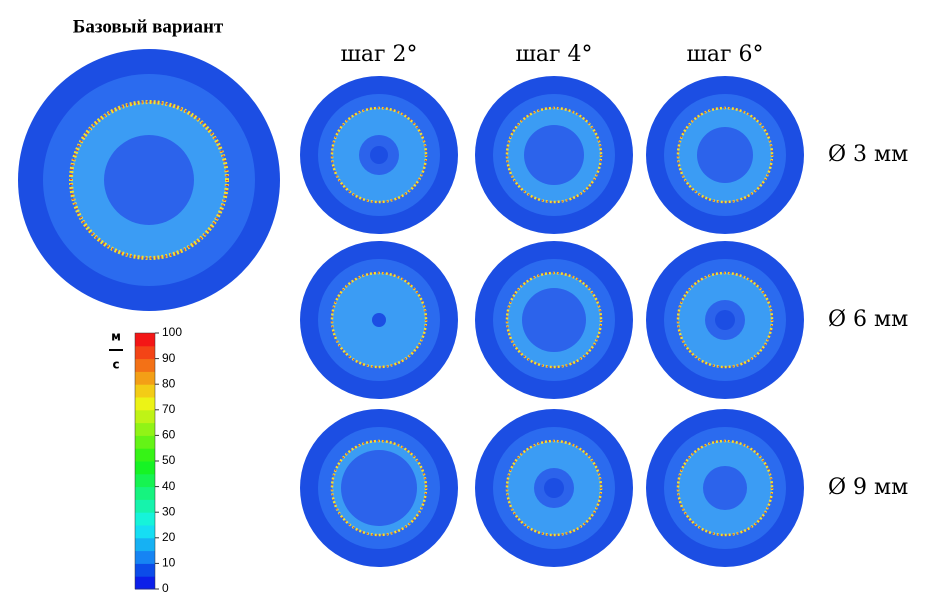 Image resolution: width=940 pixels, height=602 pixels. Describe the element at coordinates (116, 337) in the screenshot. I see `unit-top: м` at that location.